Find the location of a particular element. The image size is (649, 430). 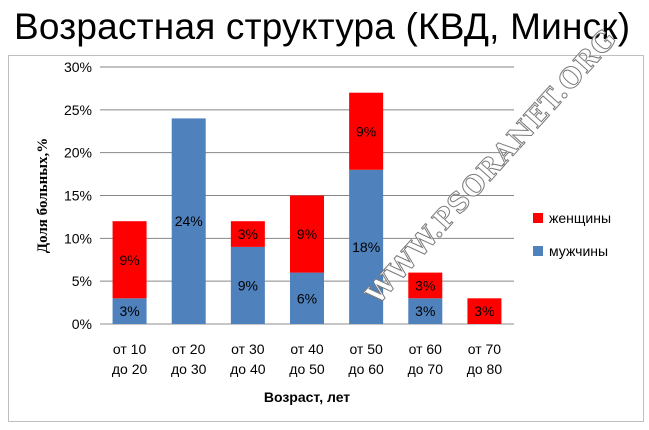

x-tick-label: от 40 is located at coordinates (307, 349).